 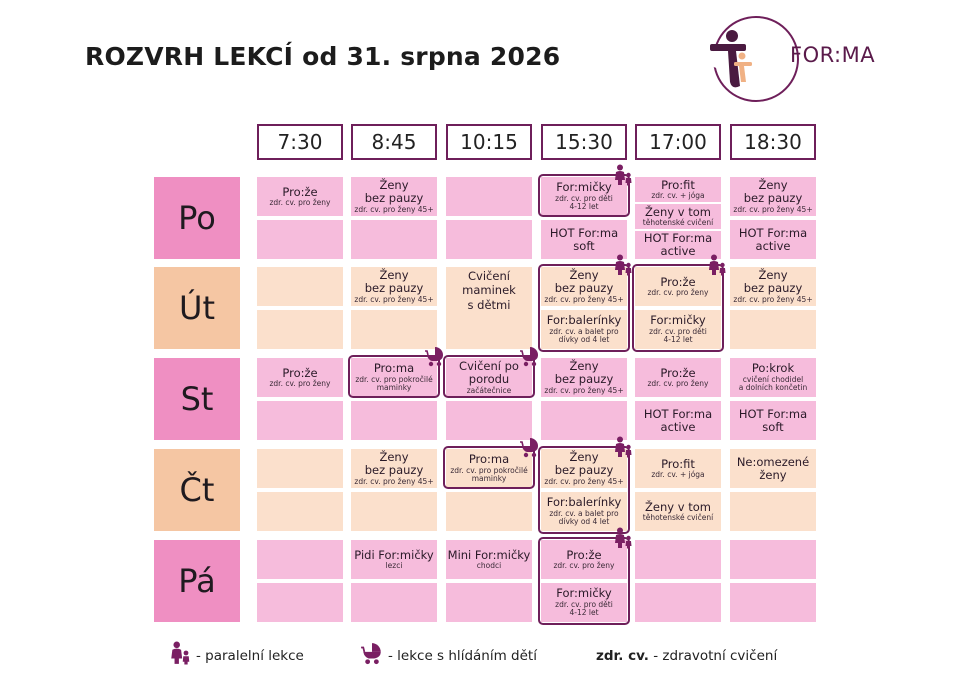 I want to click on lesson-cell: Cvičení maminek s dětmi, so click(x=489, y=308).